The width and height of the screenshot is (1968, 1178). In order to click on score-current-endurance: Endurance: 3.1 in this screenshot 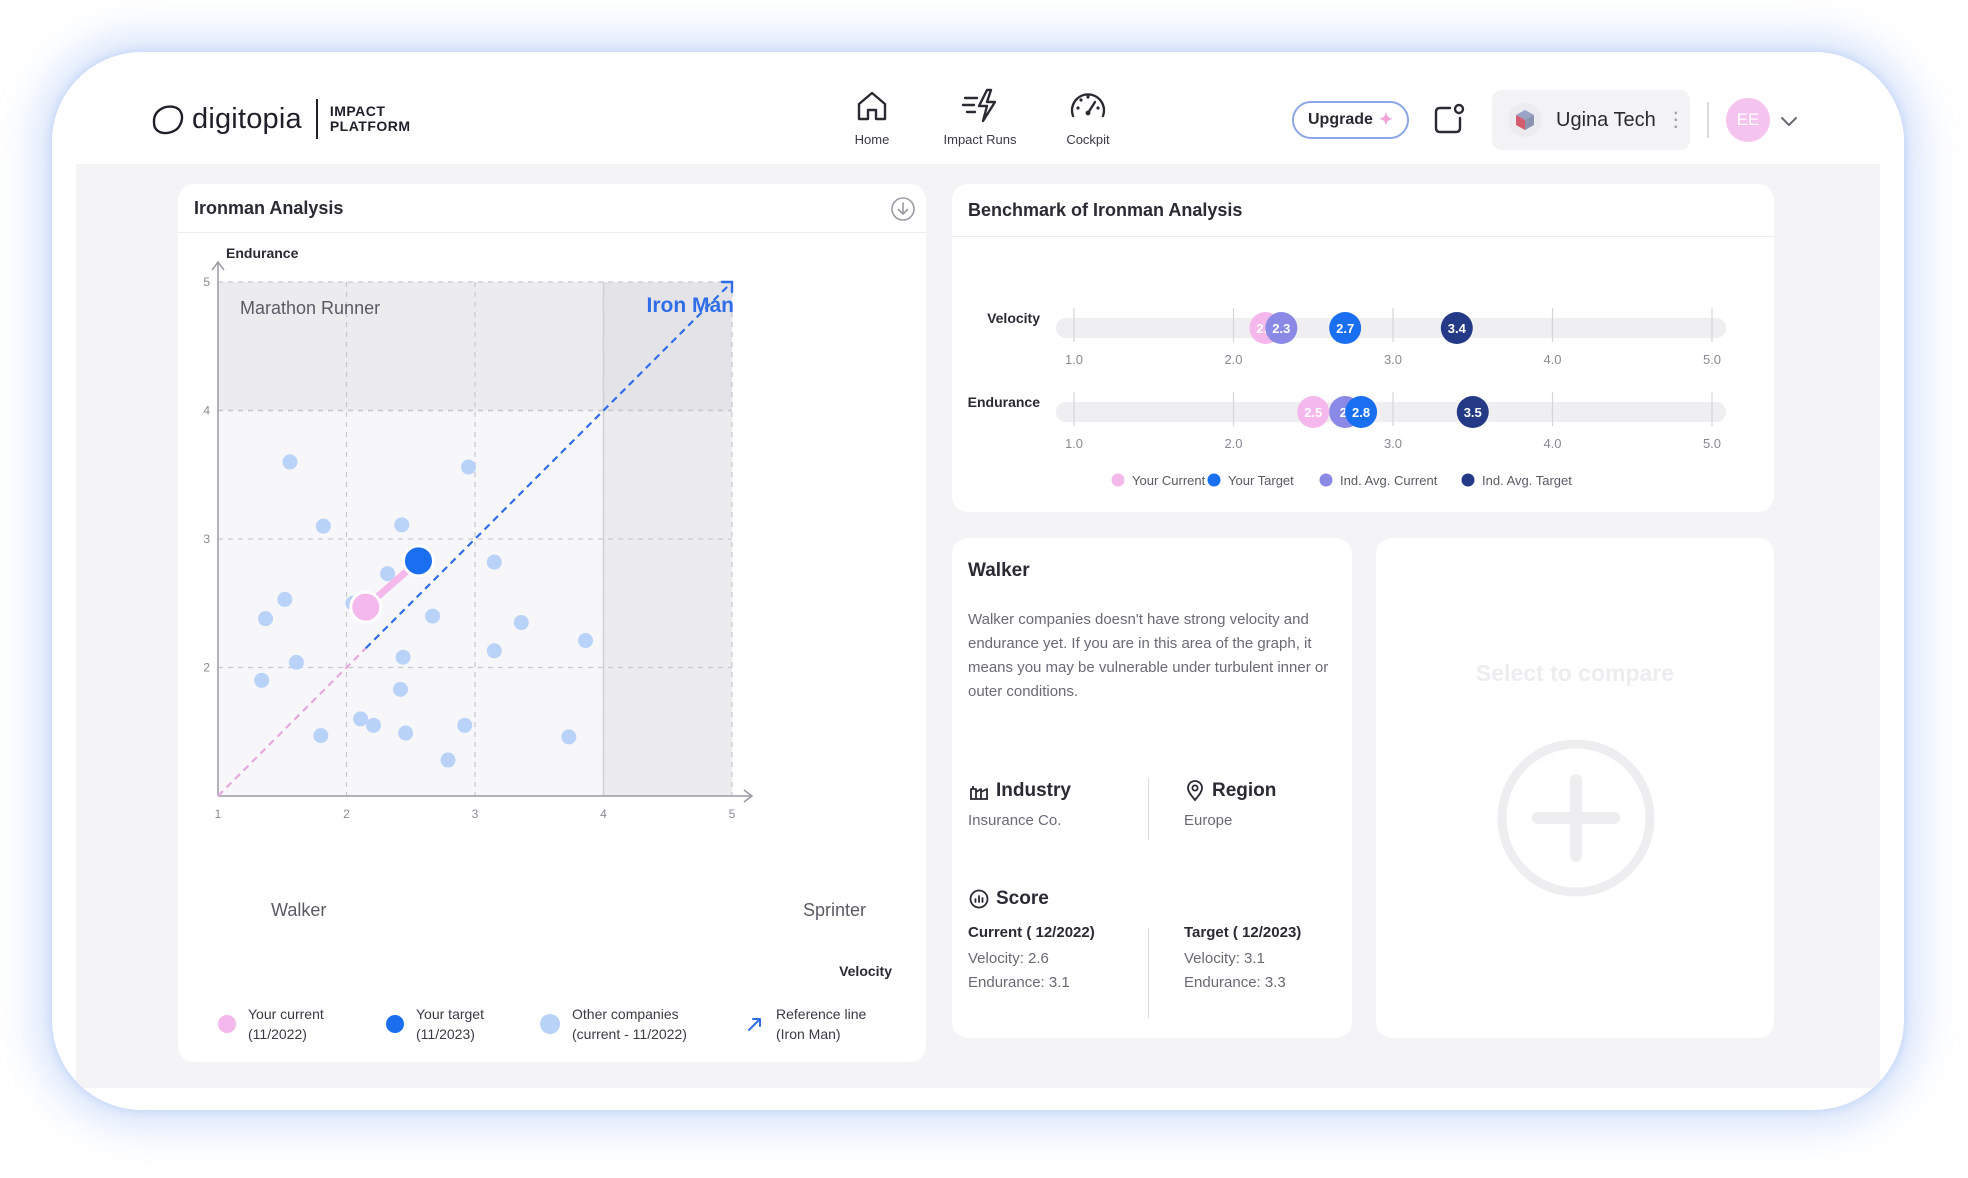, I will do `click(1019, 982)`.